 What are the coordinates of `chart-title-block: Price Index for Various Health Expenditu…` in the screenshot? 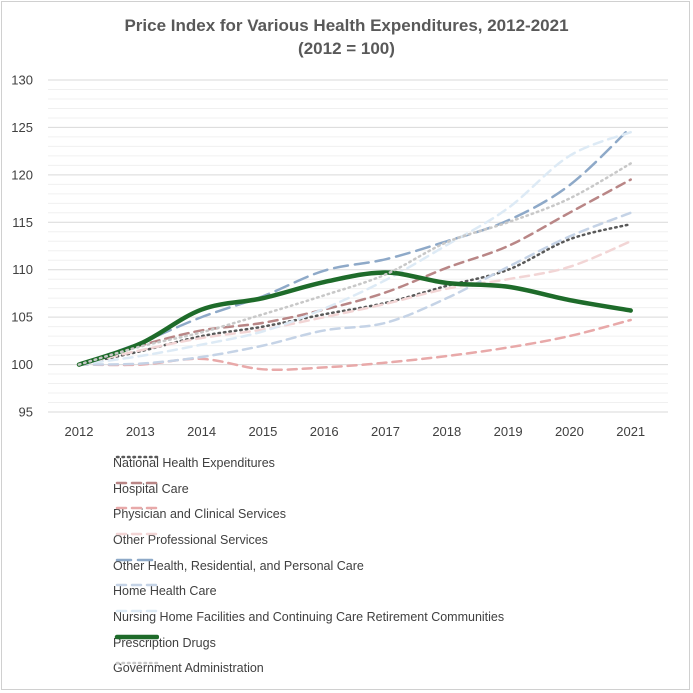 It's located at (346, 37).